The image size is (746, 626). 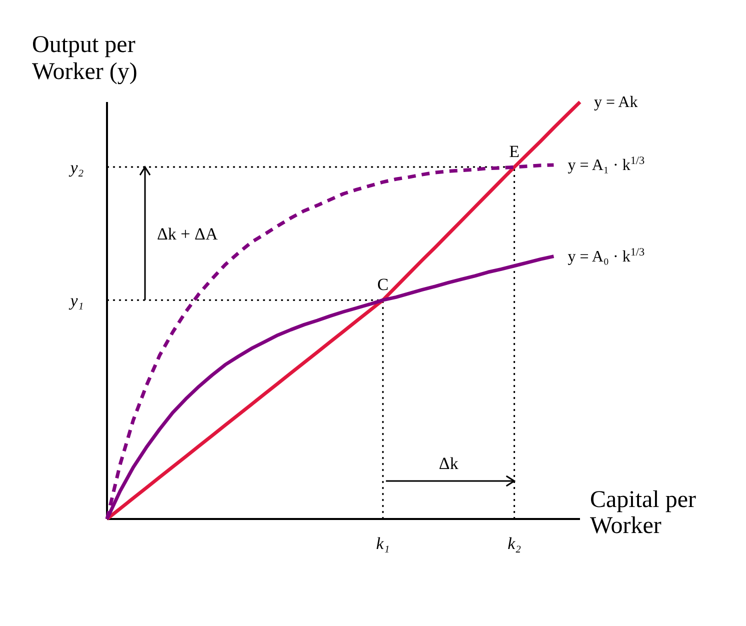 What do you see at coordinates (515, 543) in the screenshot?
I see `x-tick-label: k₂` at bounding box center [515, 543].